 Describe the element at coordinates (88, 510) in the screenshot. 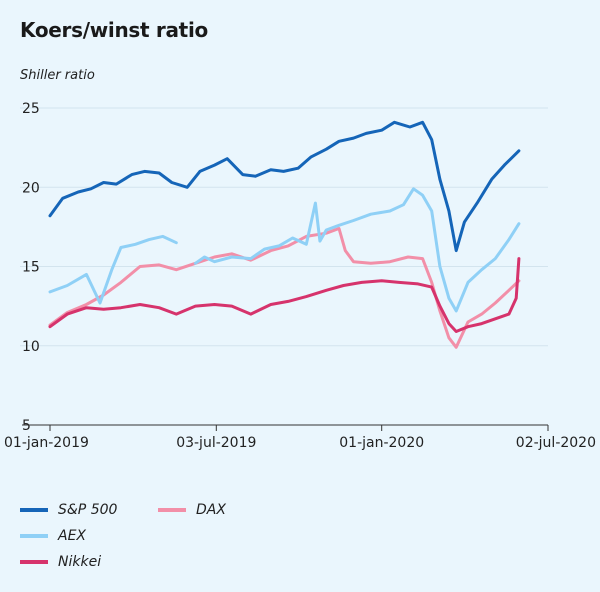

I see `legend-label-sp500: S&P 500` at that location.